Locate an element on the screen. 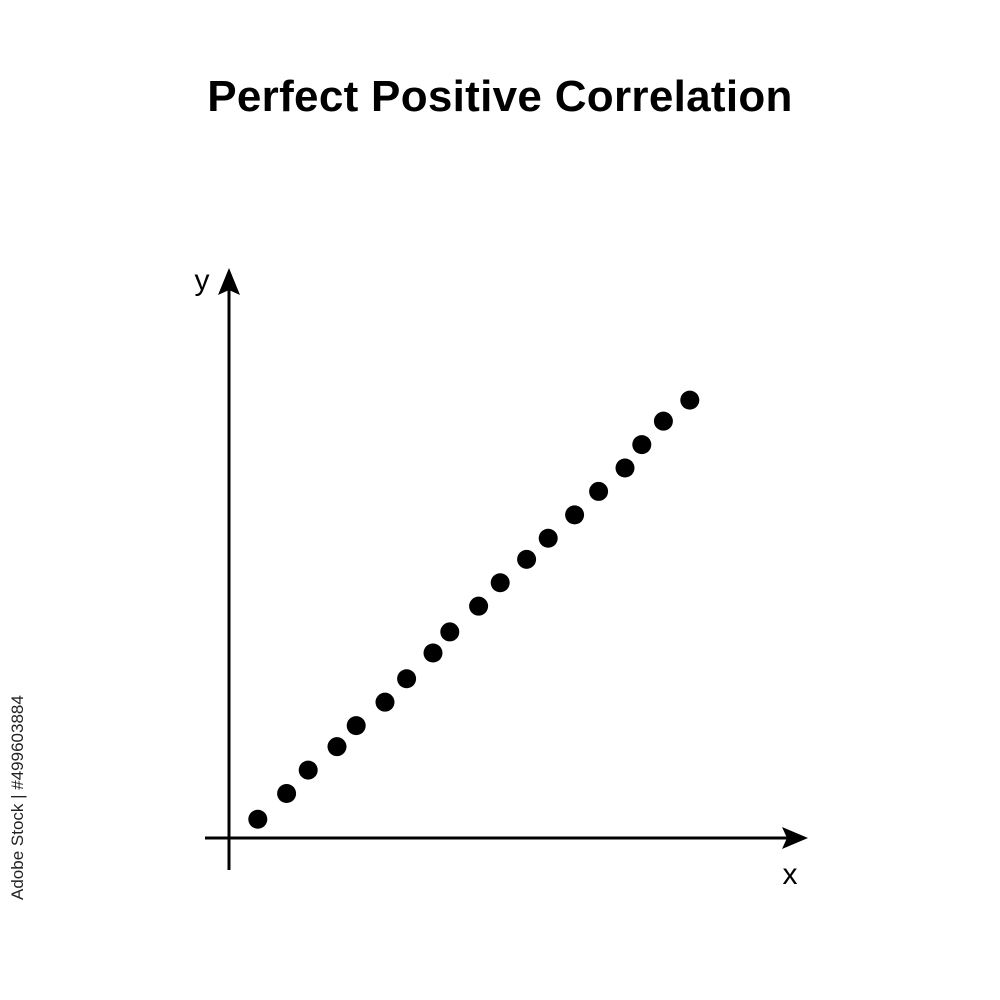 The image size is (1000, 1000). x-axis-label: x is located at coordinates (790, 874).